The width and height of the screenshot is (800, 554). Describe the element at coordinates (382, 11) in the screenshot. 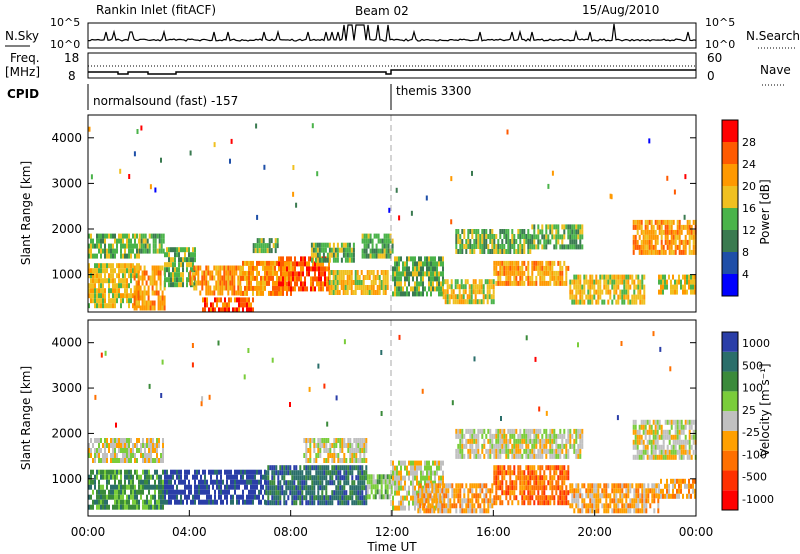

I see `beam-title: Beam 02` at that location.